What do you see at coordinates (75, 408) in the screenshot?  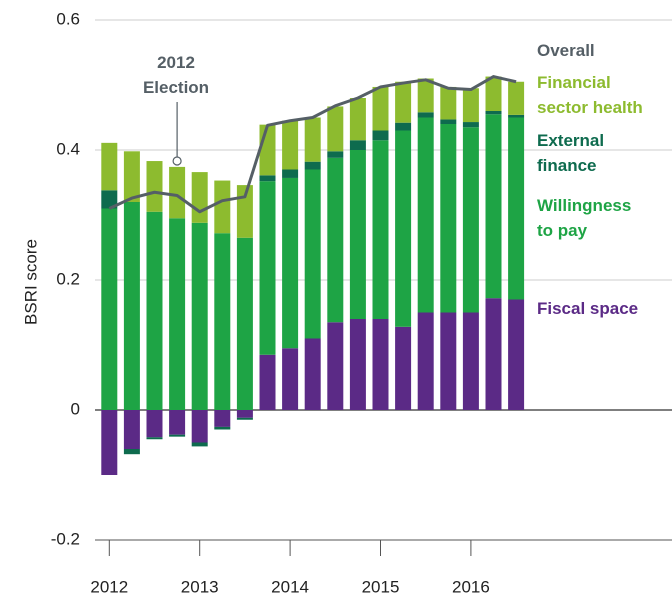 I see `y-tick-label: 0` at bounding box center [75, 408].